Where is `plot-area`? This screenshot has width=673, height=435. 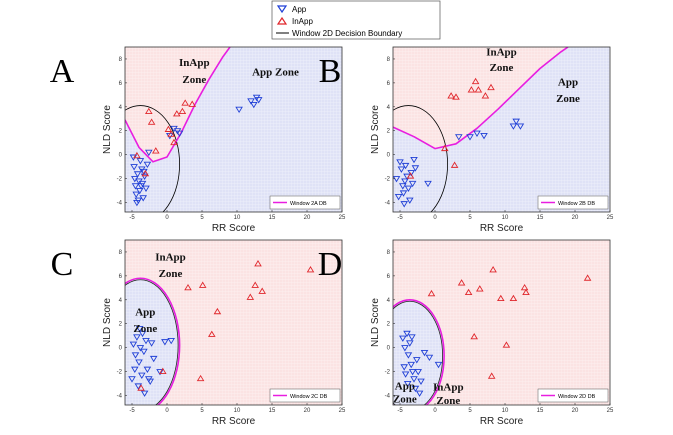 plot-area is located at coordinates (501, 322).